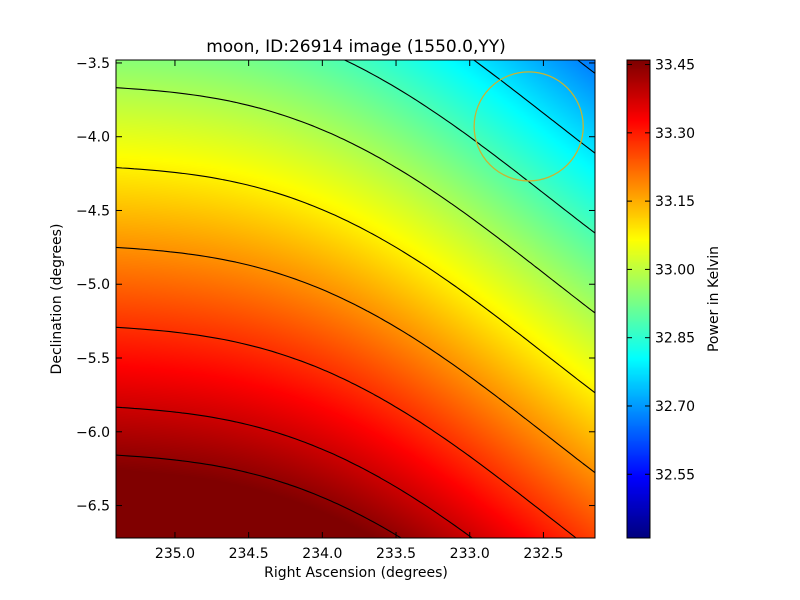  Describe the element at coordinates (543, 554) in the screenshot. I see `x-tick-label: 232.5` at that location.